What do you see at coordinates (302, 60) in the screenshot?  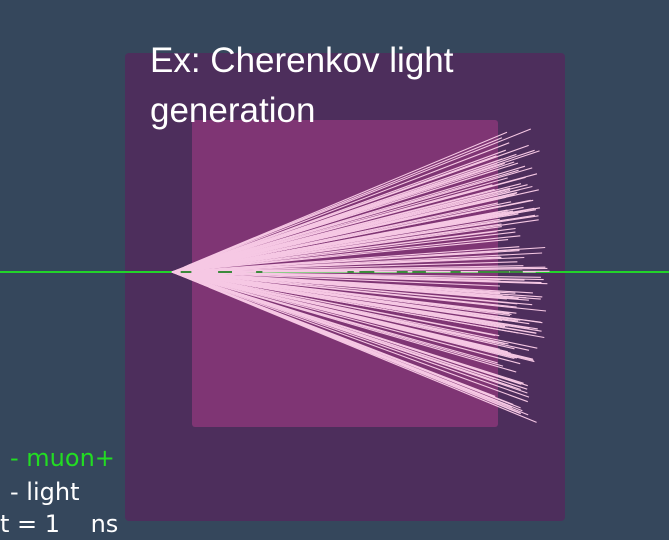 I see `title-line: Ex: Cherenkov light` at bounding box center [302, 60].